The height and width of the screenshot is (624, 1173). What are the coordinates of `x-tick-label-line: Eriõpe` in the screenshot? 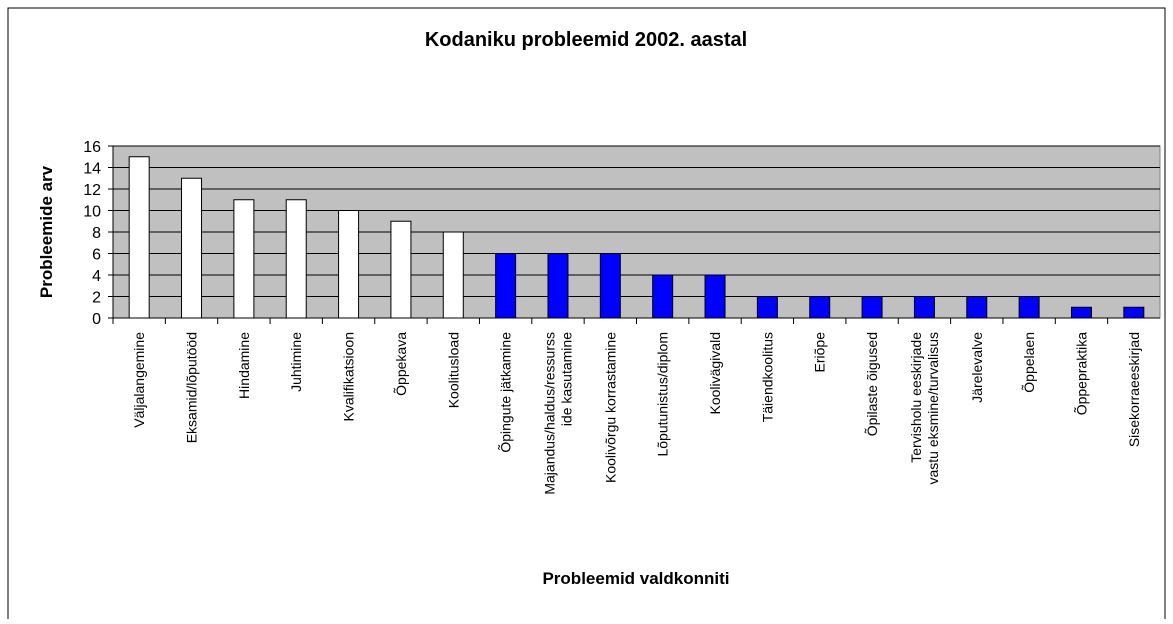 It's located at (820, 352).